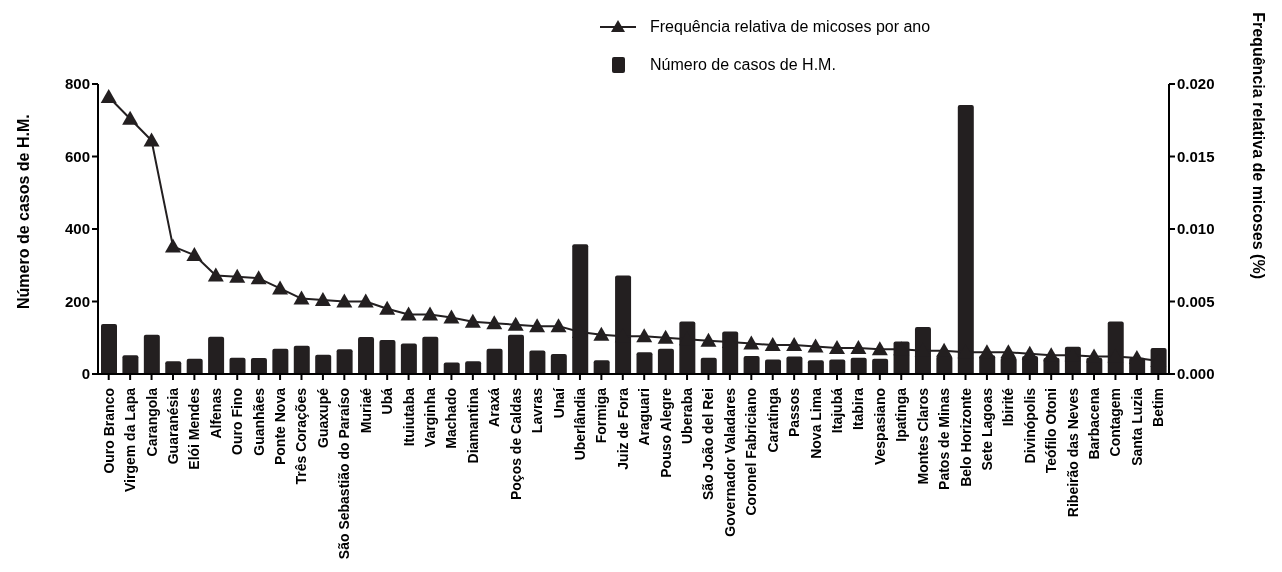  Describe the element at coordinates (858, 409) in the screenshot. I see `x-tick-label: Itabira` at that location.